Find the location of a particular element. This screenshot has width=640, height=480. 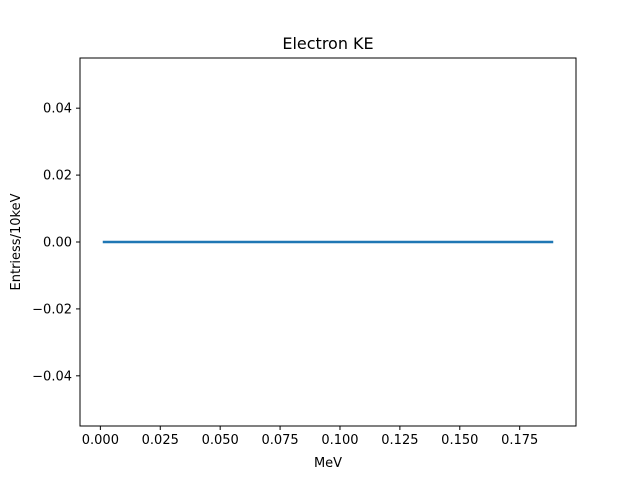

y-tick-label: −0.04 is located at coordinates (52, 376).